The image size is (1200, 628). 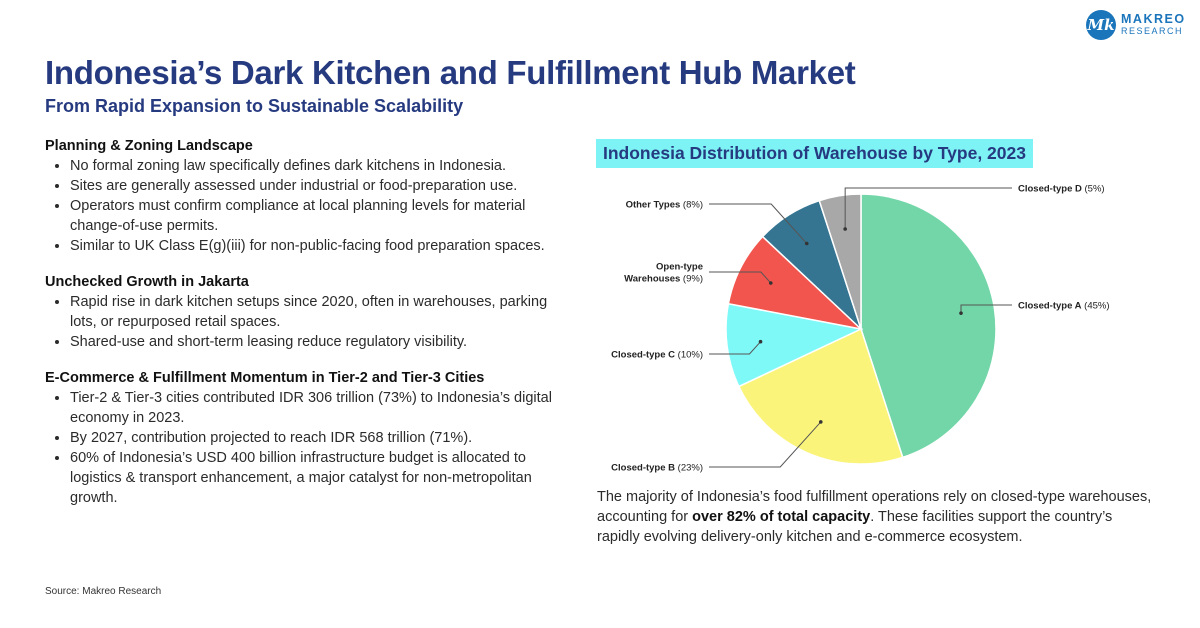 What do you see at coordinates (840, 261) in the screenshot?
I see `pie-slice-closed-type-d` at bounding box center [840, 261].